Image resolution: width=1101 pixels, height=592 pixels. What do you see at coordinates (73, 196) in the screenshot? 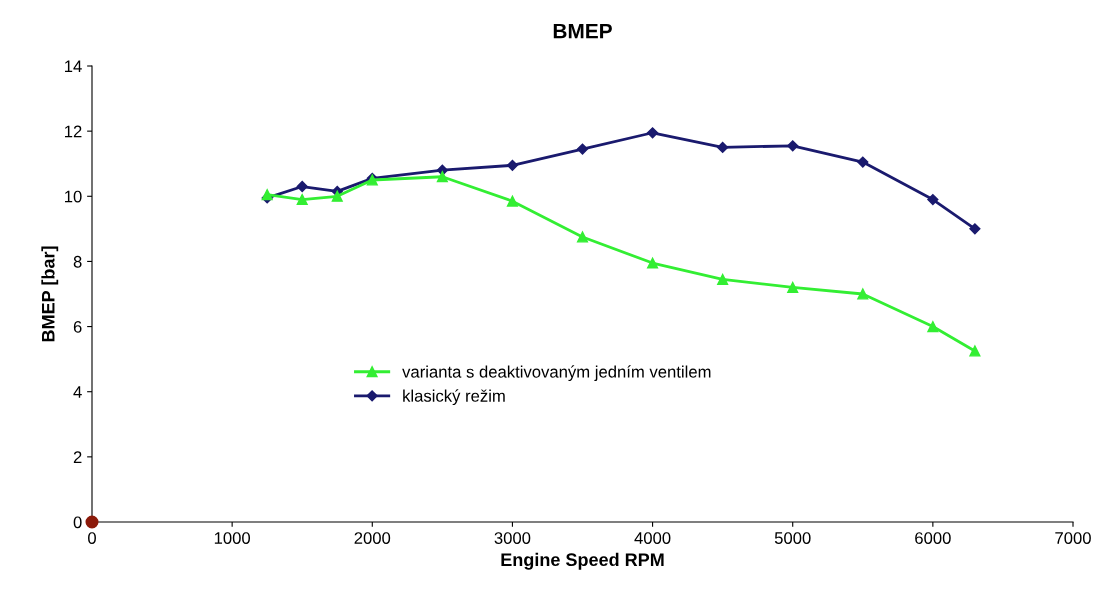
I see `y-tick-label: 10` at bounding box center [73, 196].